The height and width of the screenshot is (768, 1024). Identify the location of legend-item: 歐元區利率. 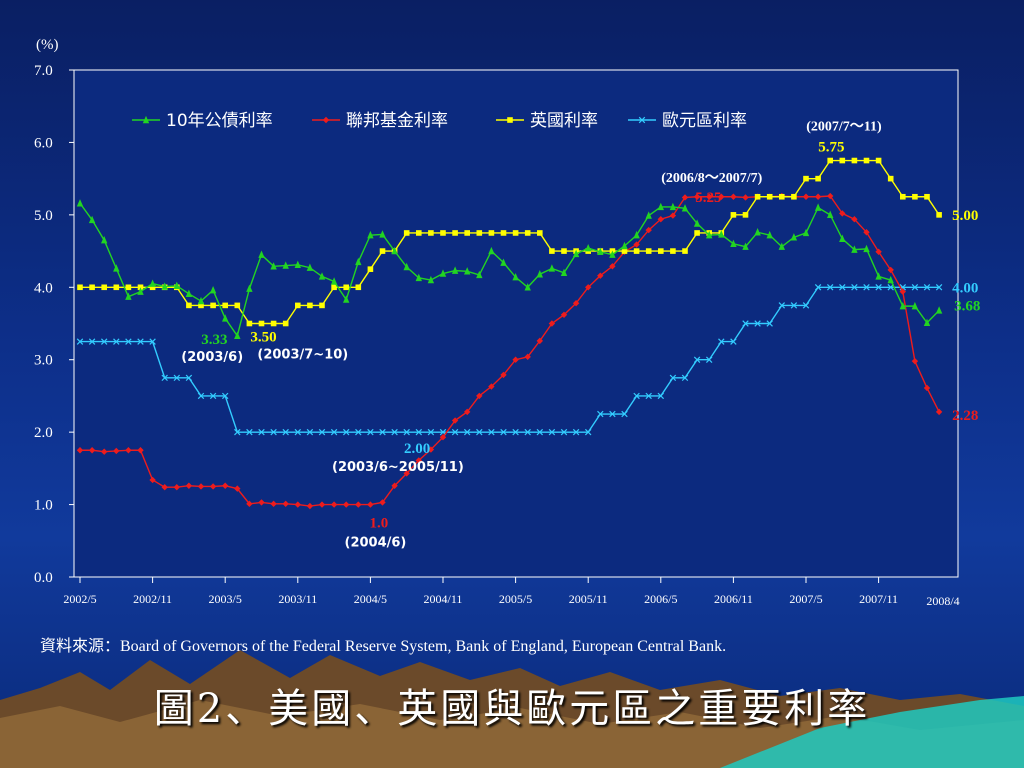
(687, 121).